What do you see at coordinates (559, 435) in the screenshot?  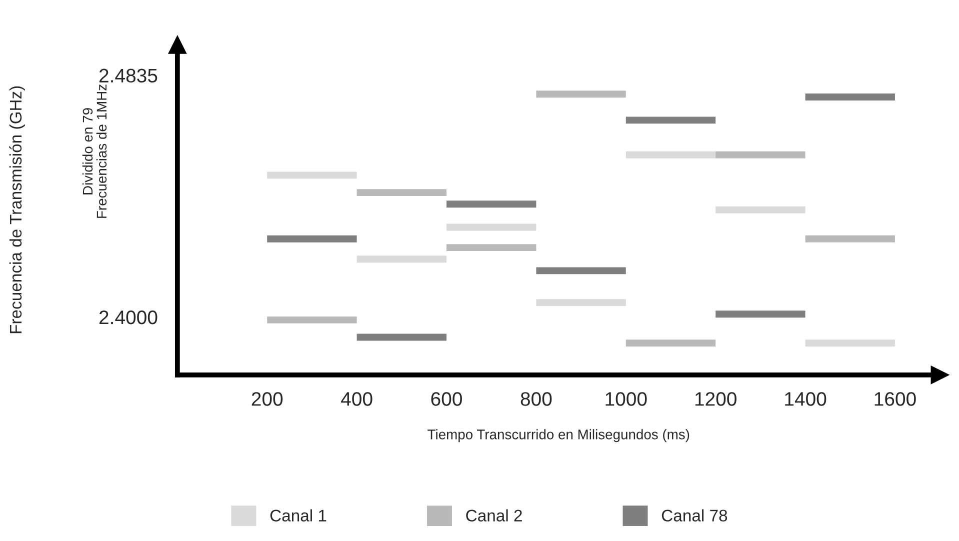 I see `x-axis-title: Tiempo Transcurrido en Milisegundos (ms)` at bounding box center [559, 435].